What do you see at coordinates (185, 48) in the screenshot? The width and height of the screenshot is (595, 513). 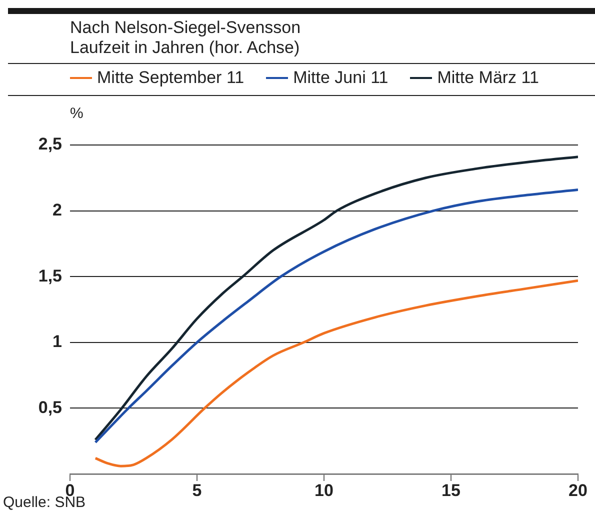 I see `chart-subtitle: Laufzeit in Jahren (hor. Achse)` at bounding box center [185, 48].